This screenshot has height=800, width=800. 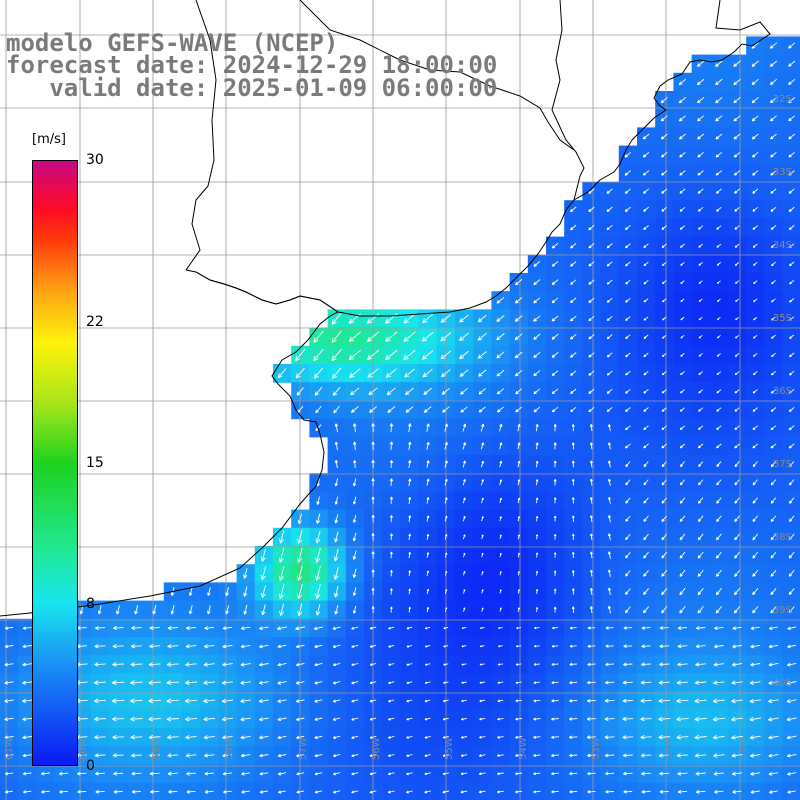 I want to click on longitude-label: 55W, so click(x=449, y=748).